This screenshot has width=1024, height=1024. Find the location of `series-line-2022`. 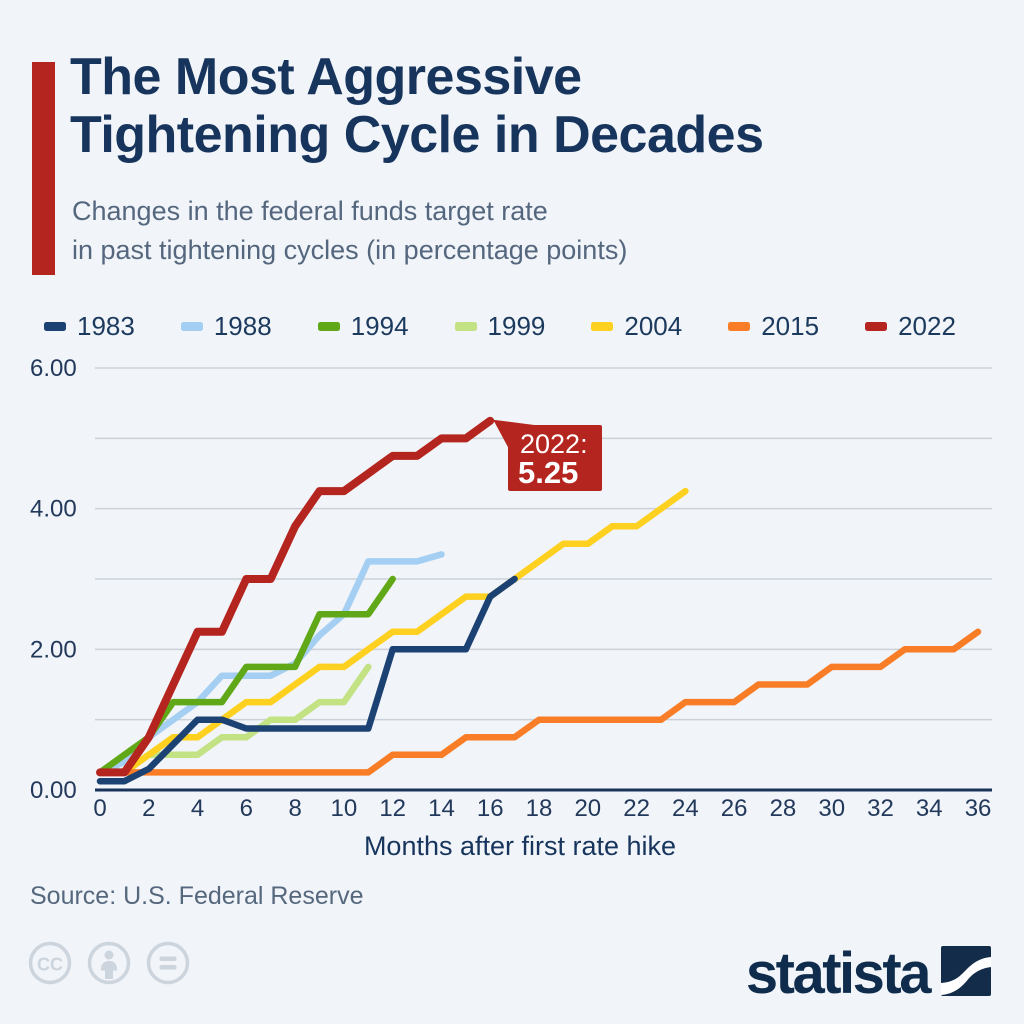

series-line-2022 is located at coordinates (295, 596).